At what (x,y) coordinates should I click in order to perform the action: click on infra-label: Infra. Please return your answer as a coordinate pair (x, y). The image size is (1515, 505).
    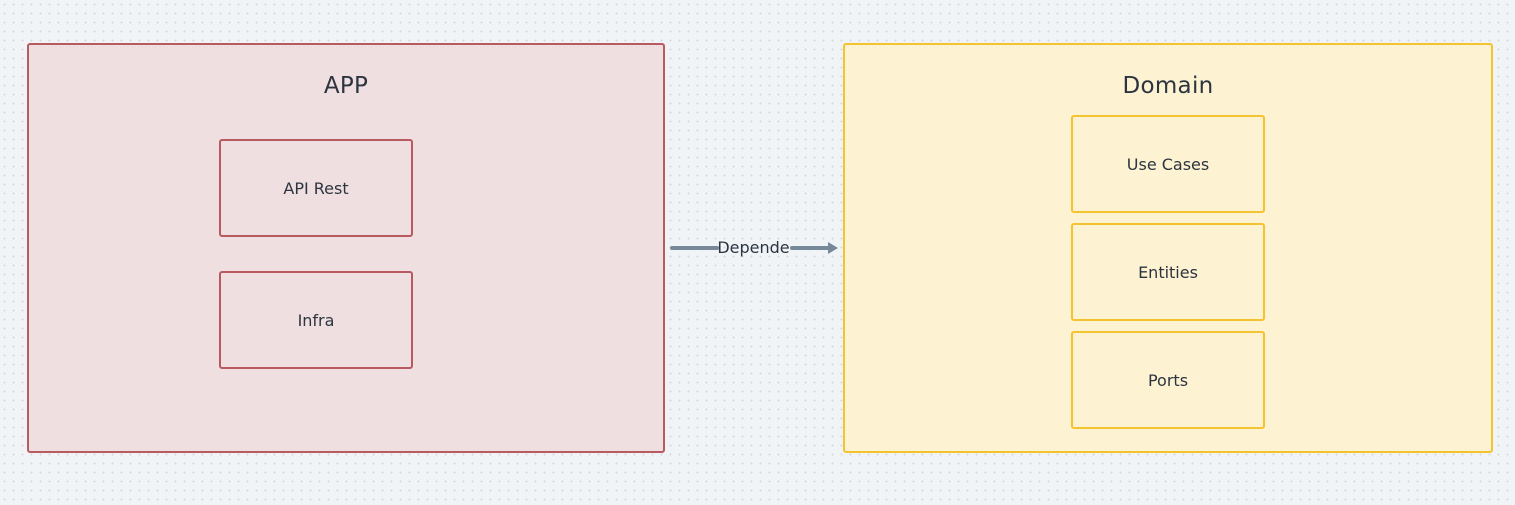
    Looking at the image, I should click on (316, 320).